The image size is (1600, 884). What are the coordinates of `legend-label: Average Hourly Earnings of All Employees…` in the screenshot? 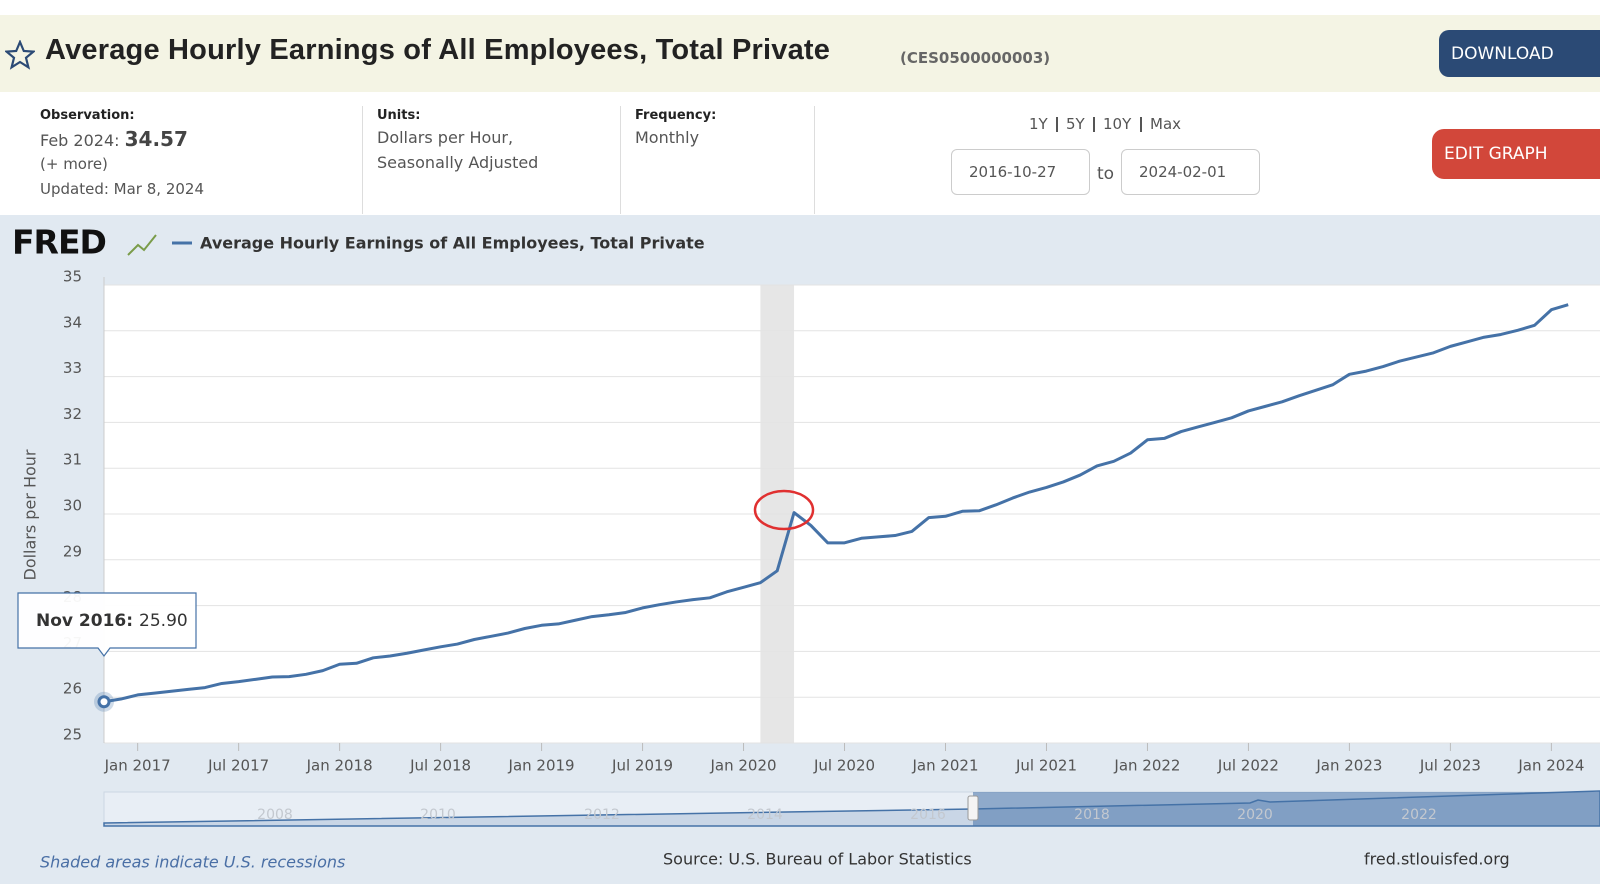 It's located at (452, 243).